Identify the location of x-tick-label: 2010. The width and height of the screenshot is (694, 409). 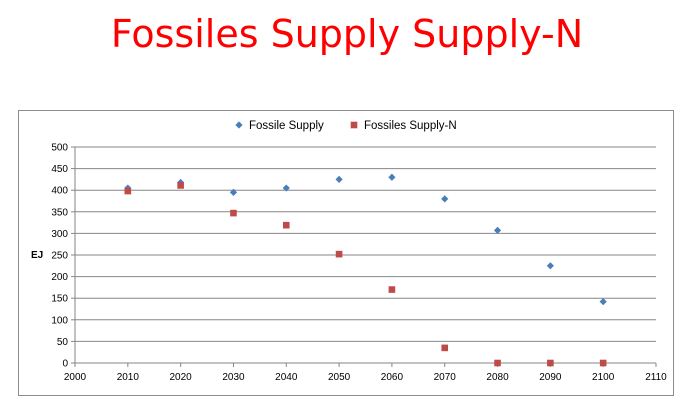
(128, 377).